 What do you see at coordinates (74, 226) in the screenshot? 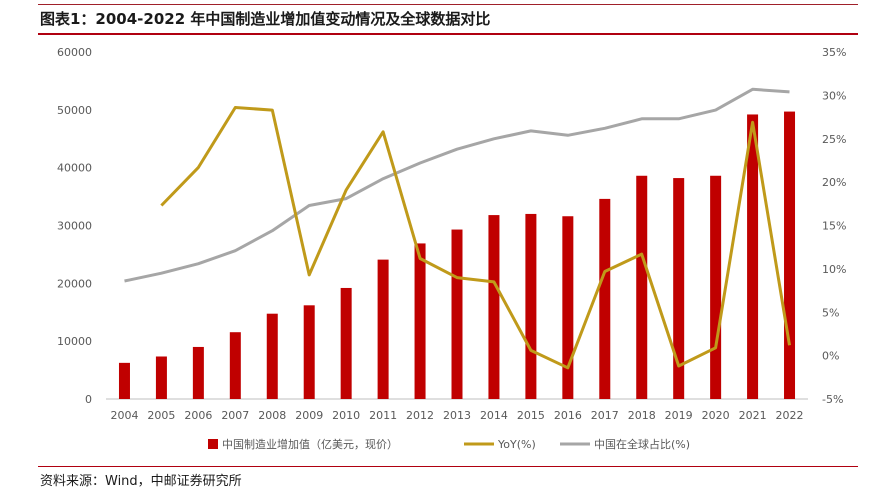
I see `y-left-tick-label: 30000` at bounding box center [74, 226].